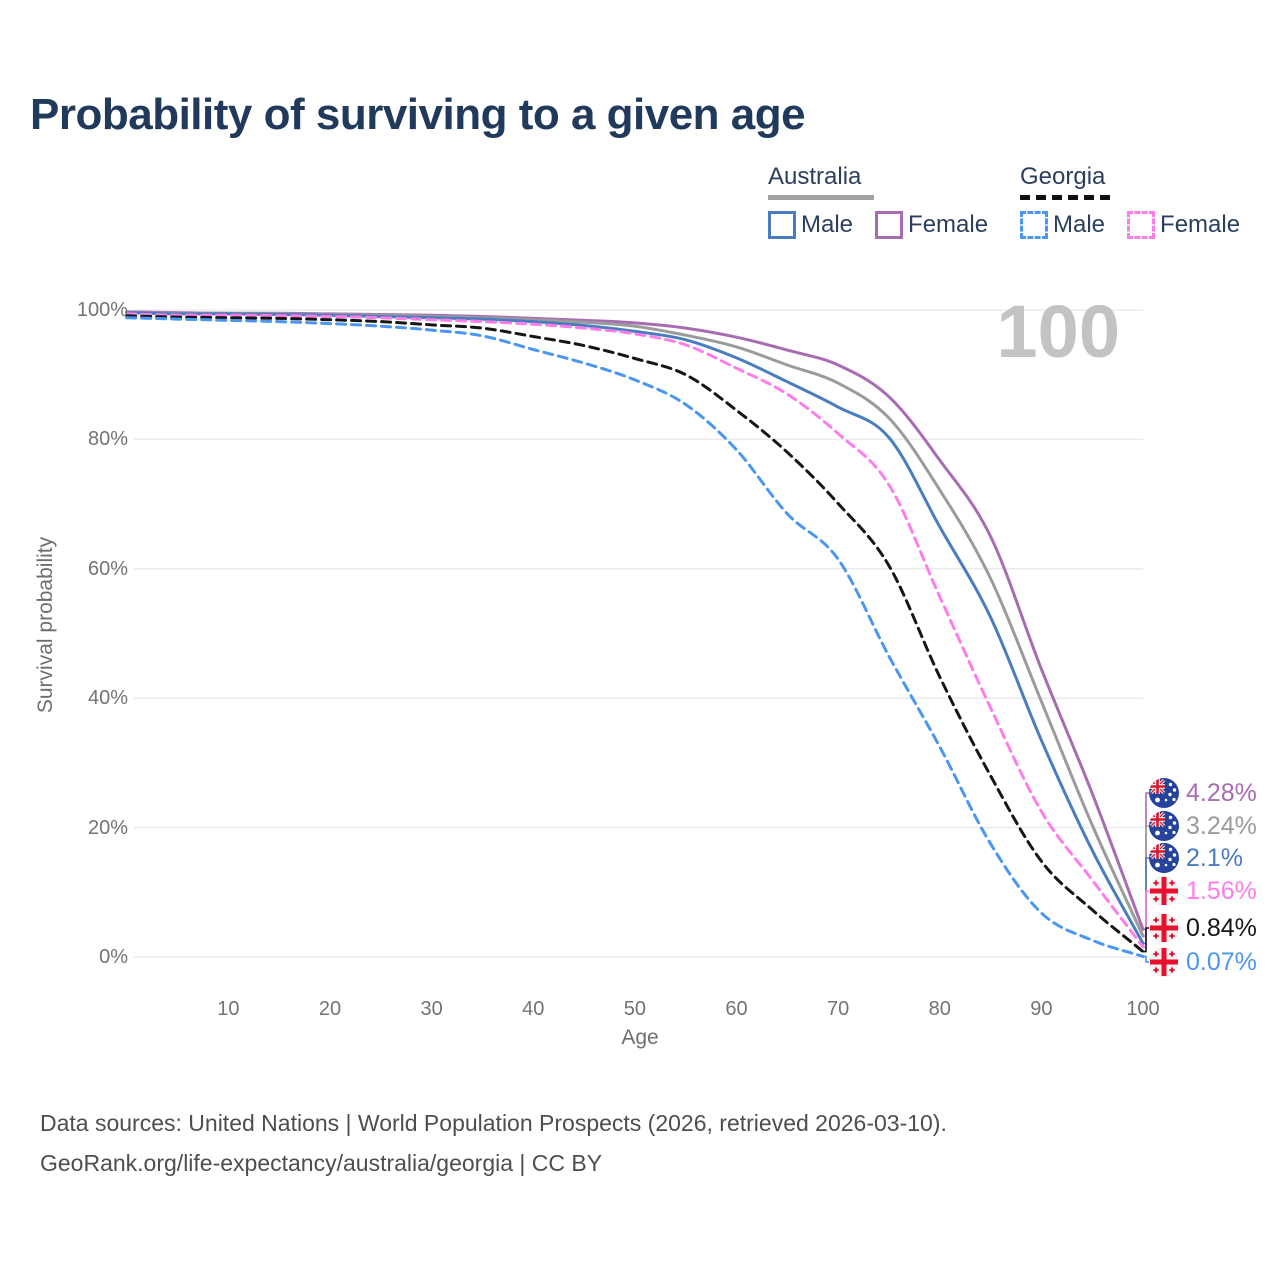 This screenshot has width=1280, height=1280. What do you see at coordinates (228, 1009) in the screenshot?
I see `x-tick-label: 10` at bounding box center [228, 1009].